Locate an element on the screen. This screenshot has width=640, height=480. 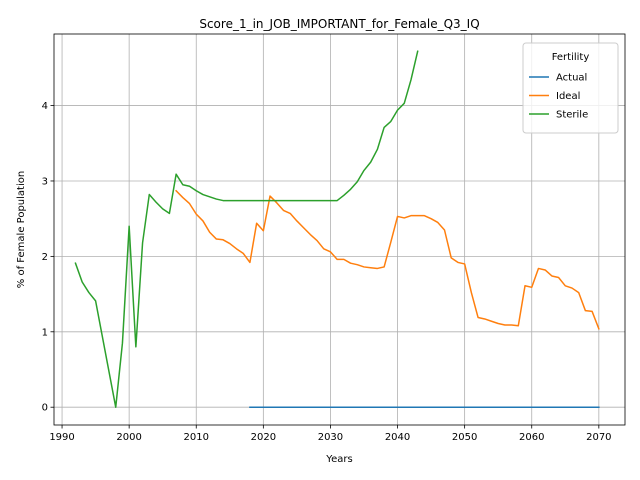
y-axis: 0 1 2 3 4 is located at coordinates (48, 257).